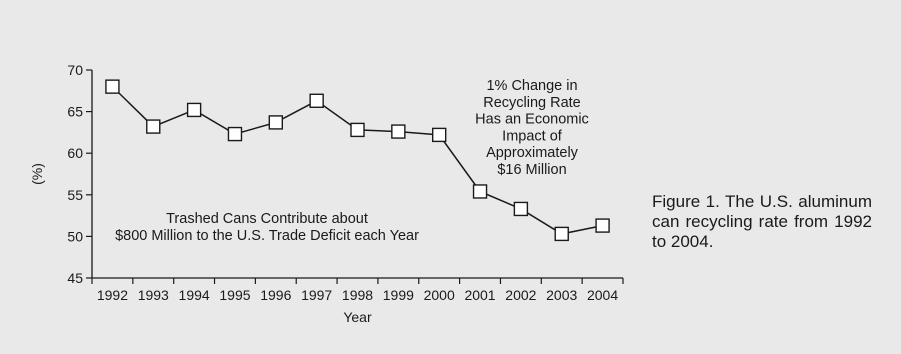  What do you see at coordinates (316, 100) in the screenshot?
I see `data-point-1997` at bounding box center [316, 100].